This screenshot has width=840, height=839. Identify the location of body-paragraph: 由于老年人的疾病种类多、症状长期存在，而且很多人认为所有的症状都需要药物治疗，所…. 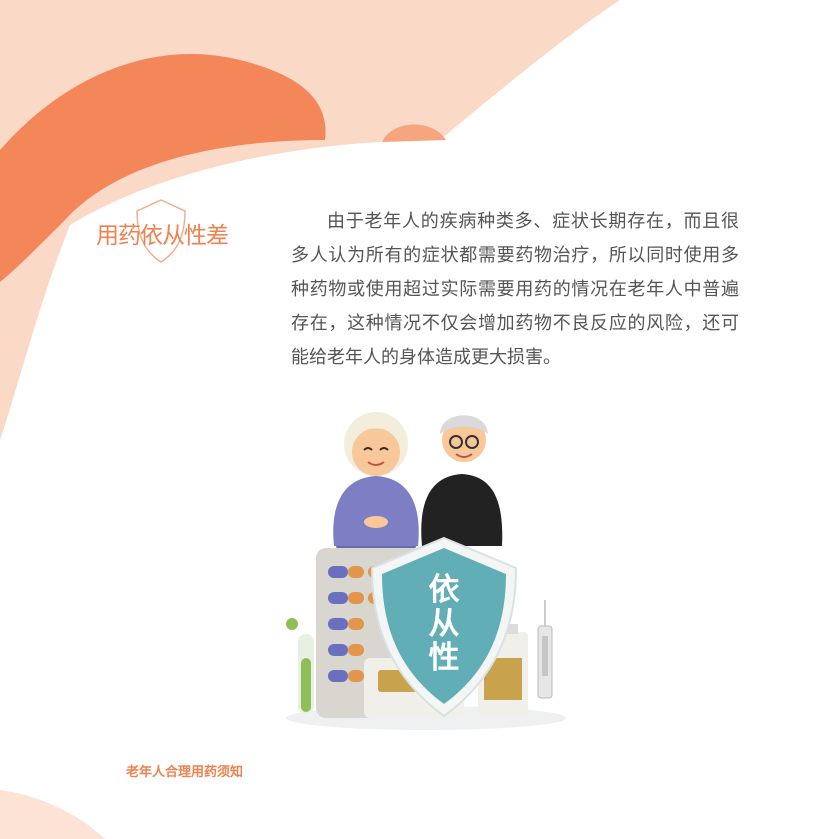
(515, 289).